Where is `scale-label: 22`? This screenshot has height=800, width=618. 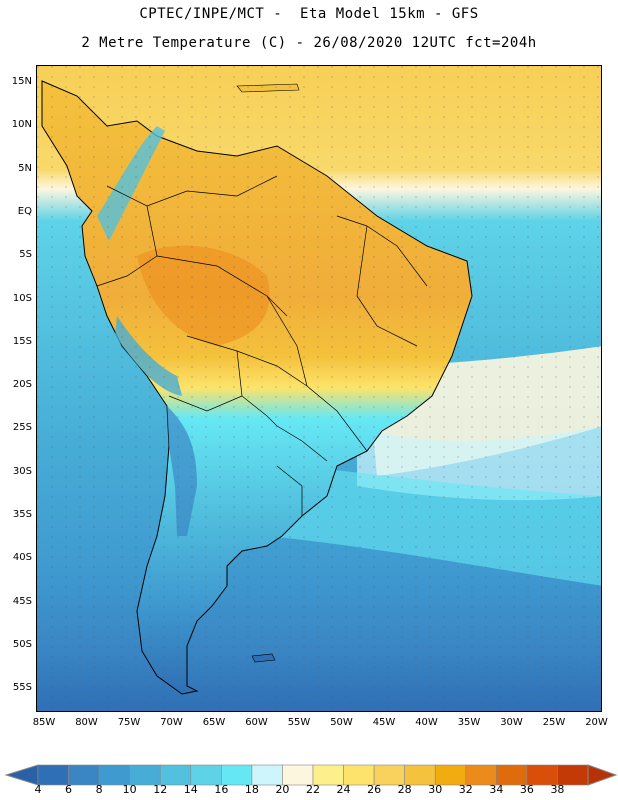
scale-label: 22 is located at coordinates (313, 789).